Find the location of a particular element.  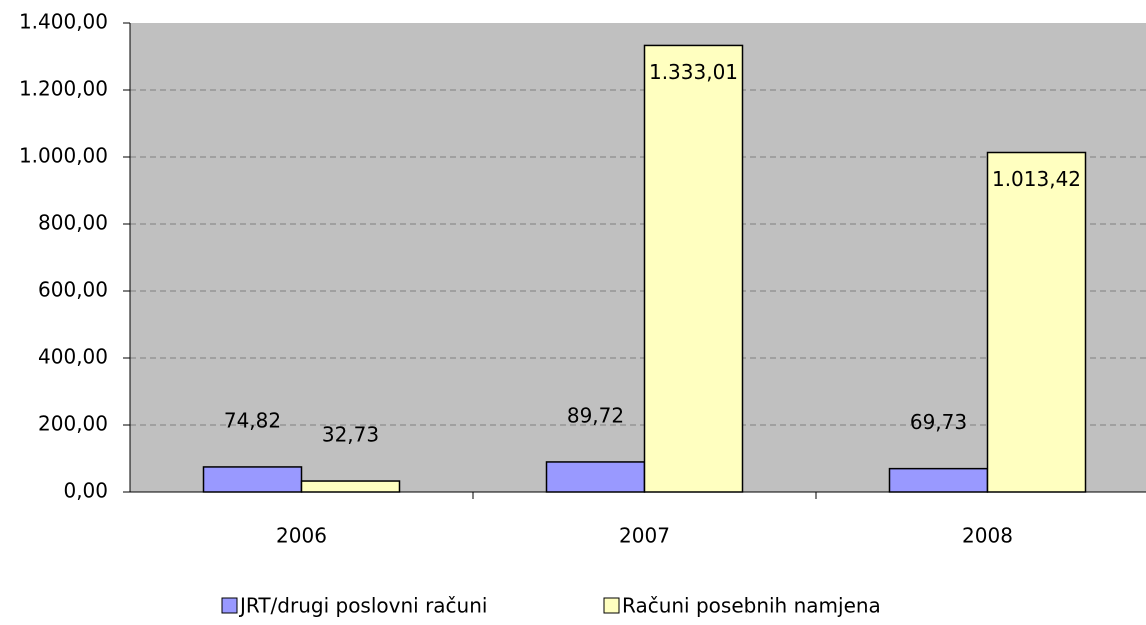

x-tick-label: 2006 is located at coordinates (301, 536).